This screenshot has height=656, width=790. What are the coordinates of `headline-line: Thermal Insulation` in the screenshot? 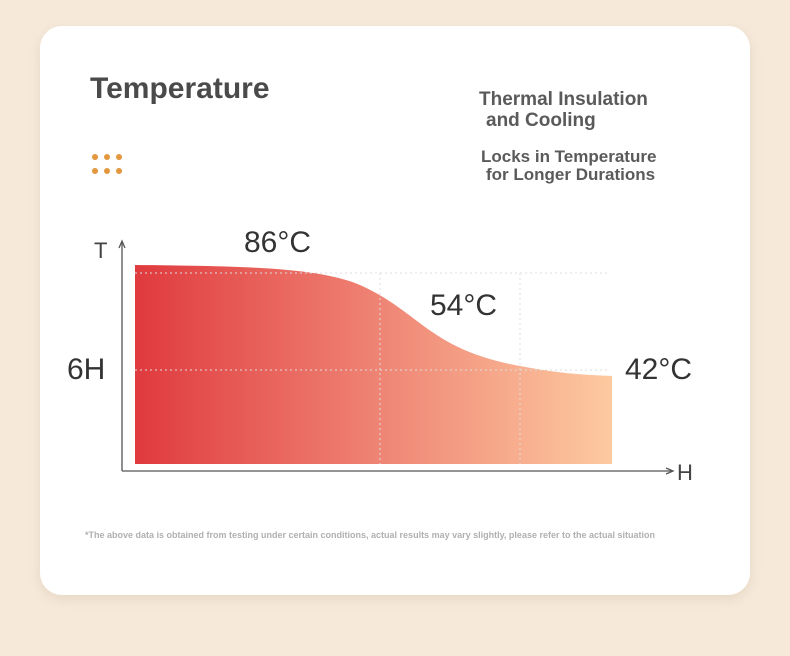 It's located at (563, 99).